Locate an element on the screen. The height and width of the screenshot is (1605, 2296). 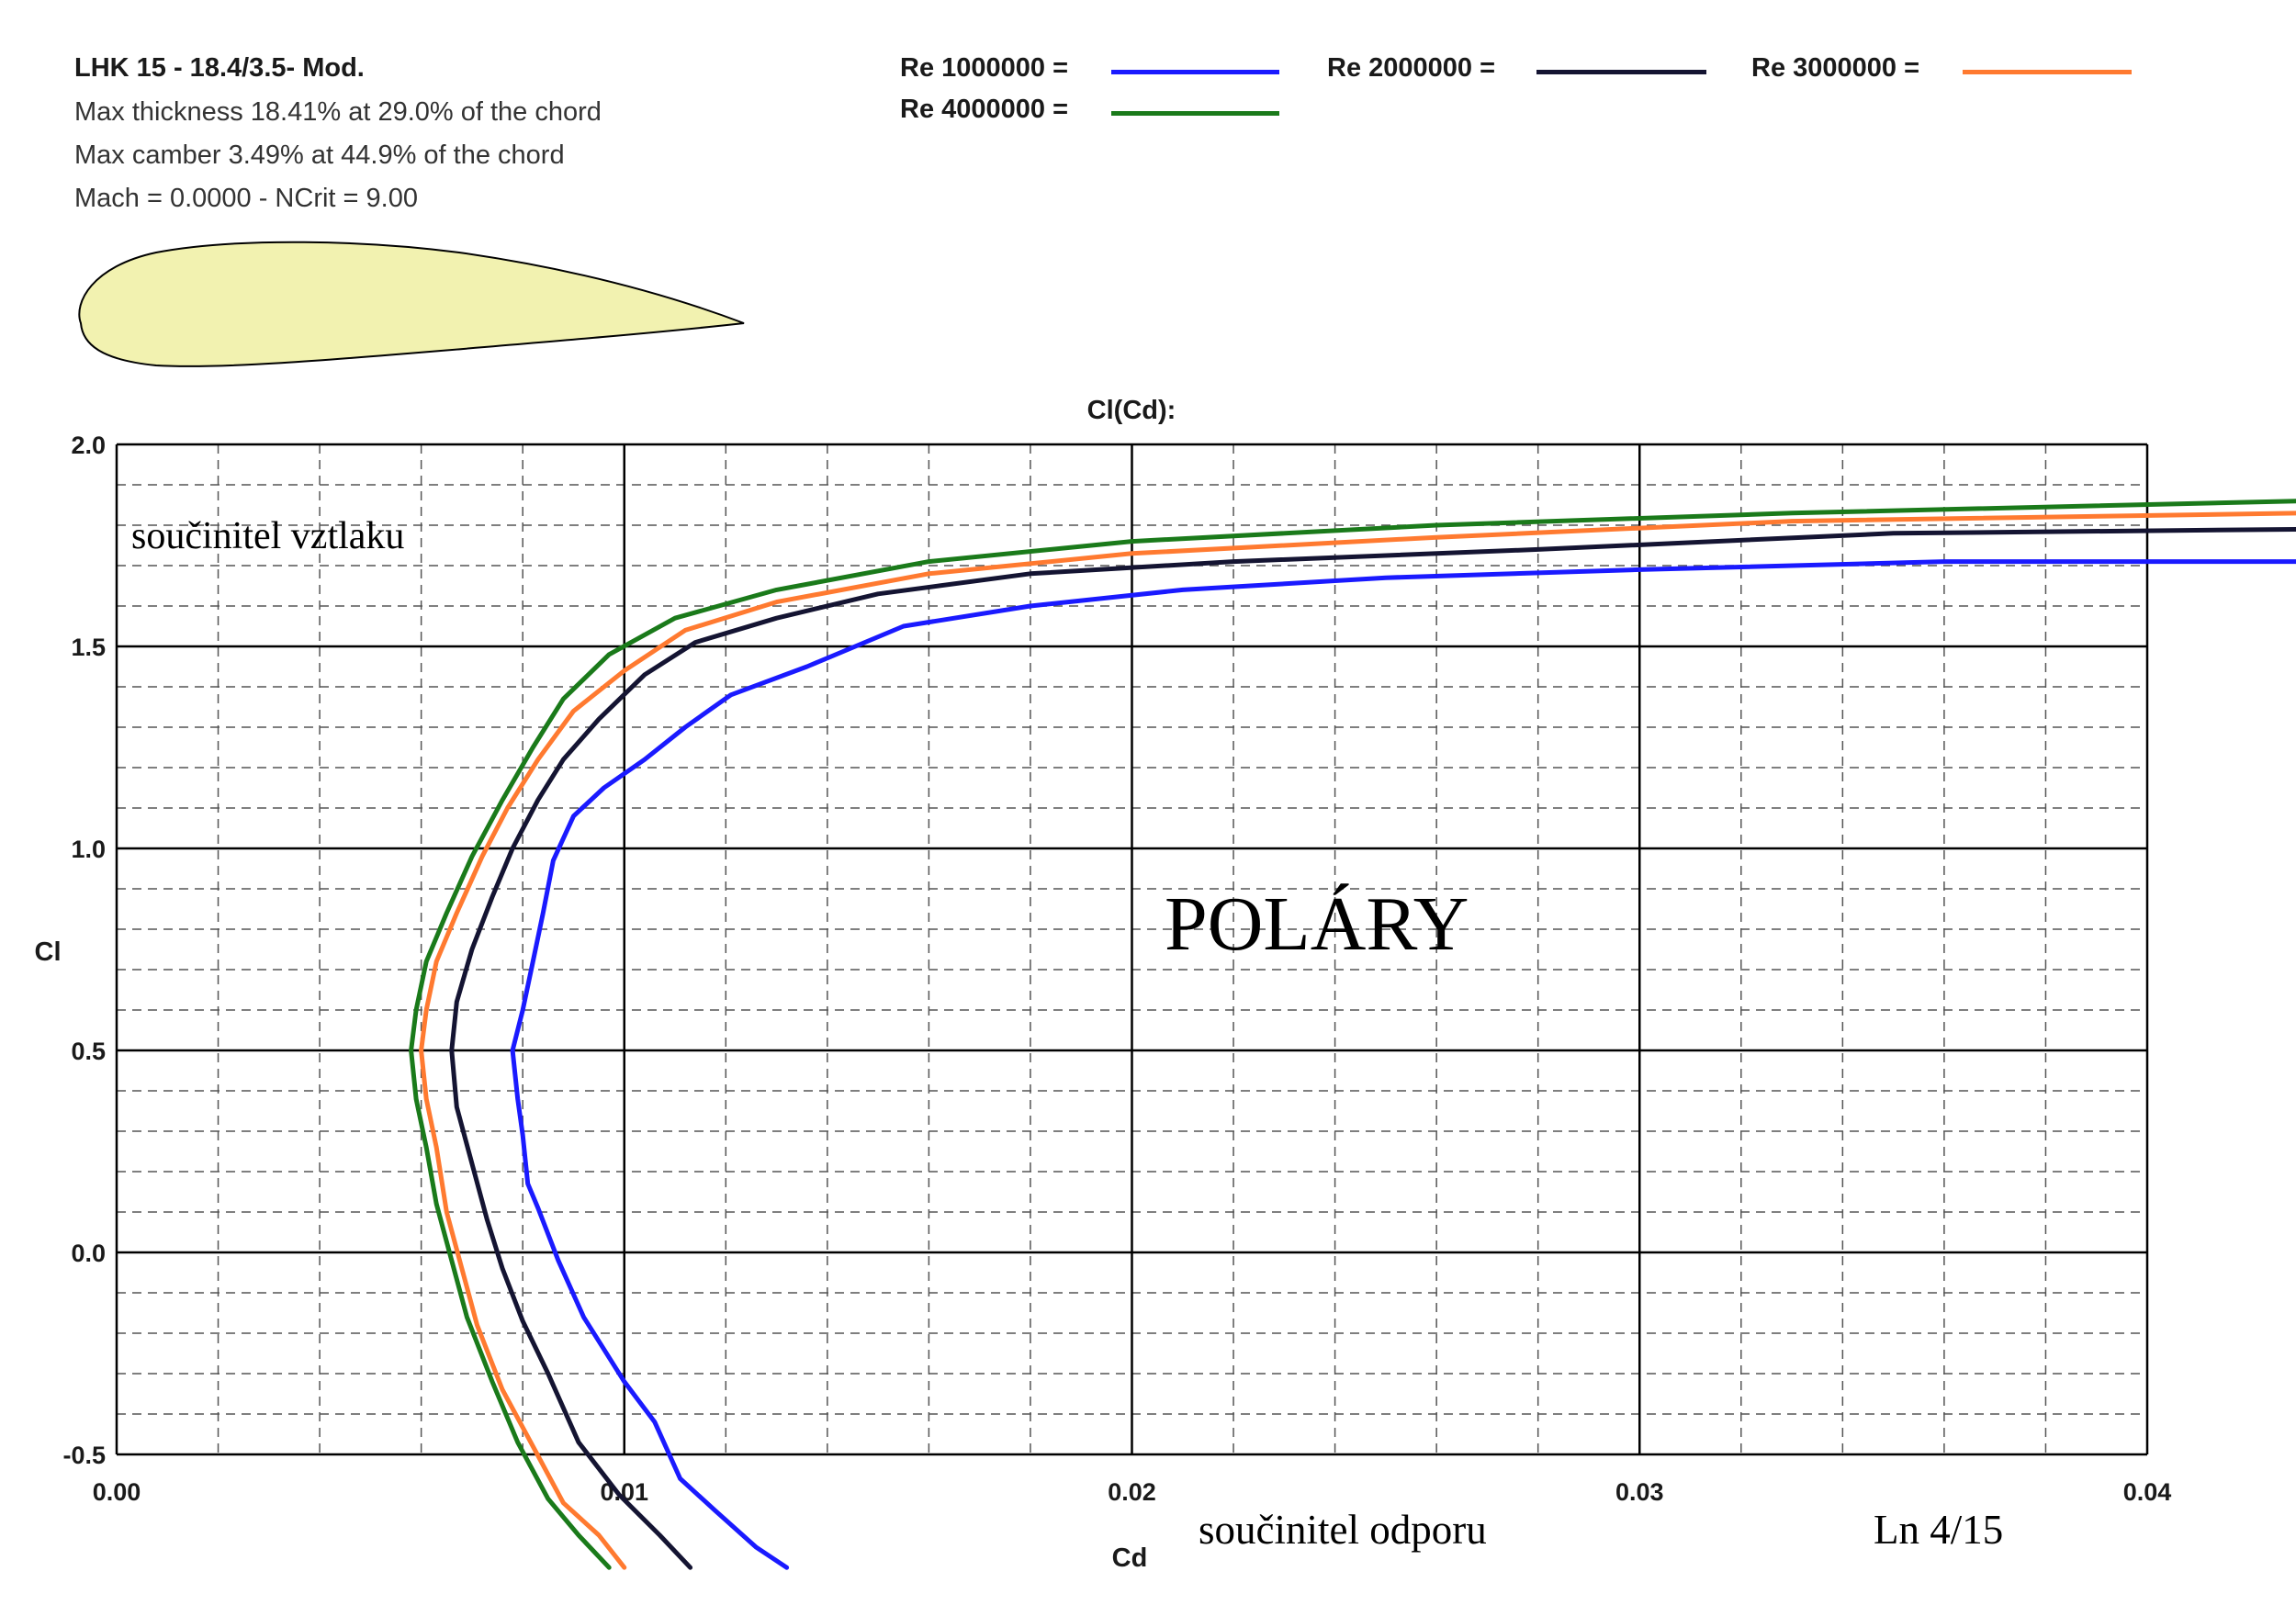
polar-heading: POLÁRY is located at coordinates (1317, 924).